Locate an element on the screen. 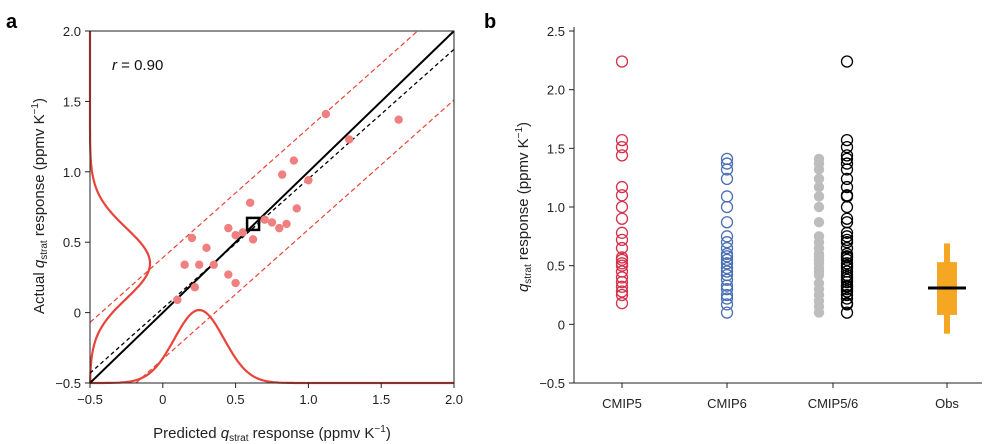 The height and width of the screenshot is (444, 992). panel-a-x-axis-label: Predicted qstrat response (ppmv K−1) is located at coordinates (272, 434).